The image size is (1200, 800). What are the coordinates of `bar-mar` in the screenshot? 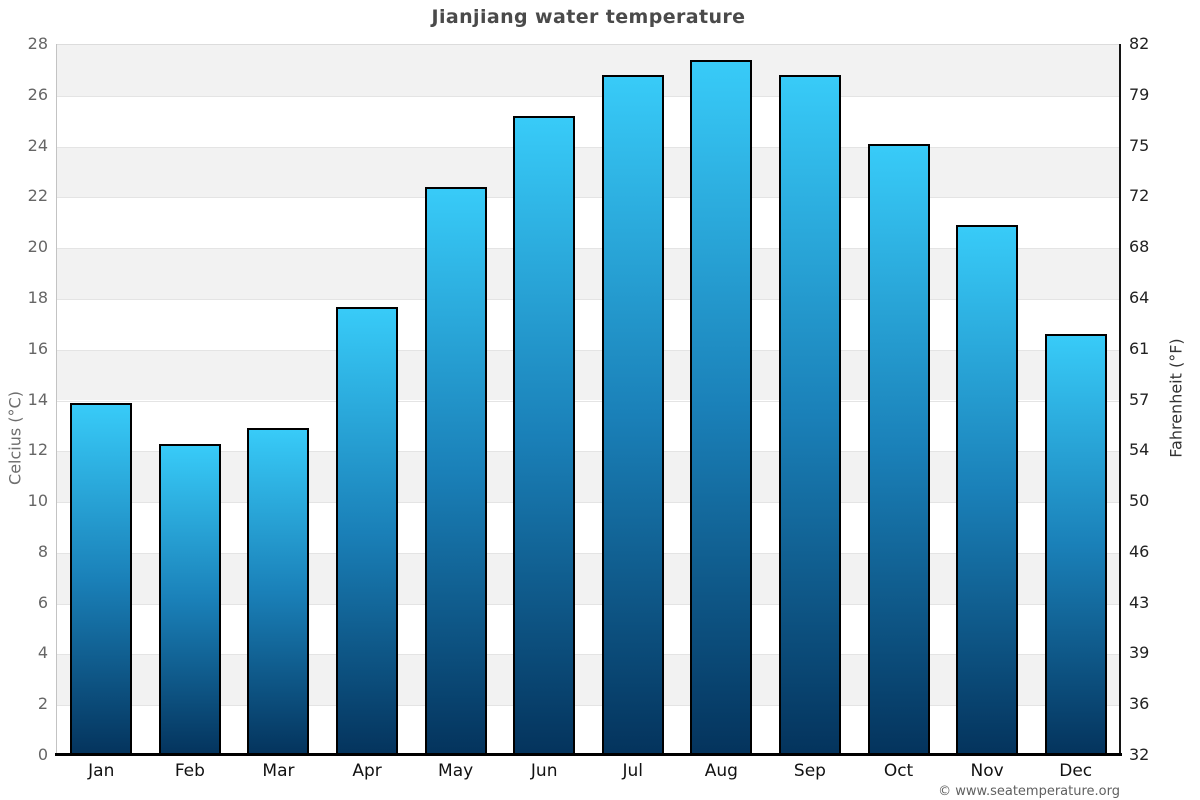 It's located at (278, 592).